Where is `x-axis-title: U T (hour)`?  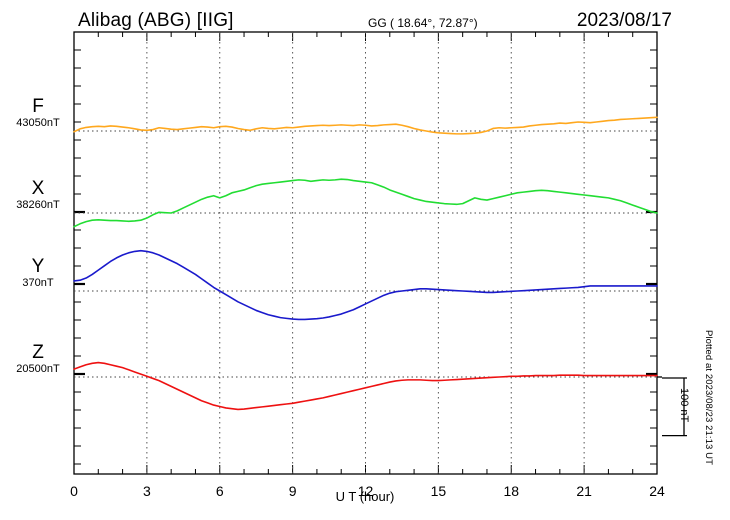 x-axis-title: U T (hour) is located at coordinates (365, 496).